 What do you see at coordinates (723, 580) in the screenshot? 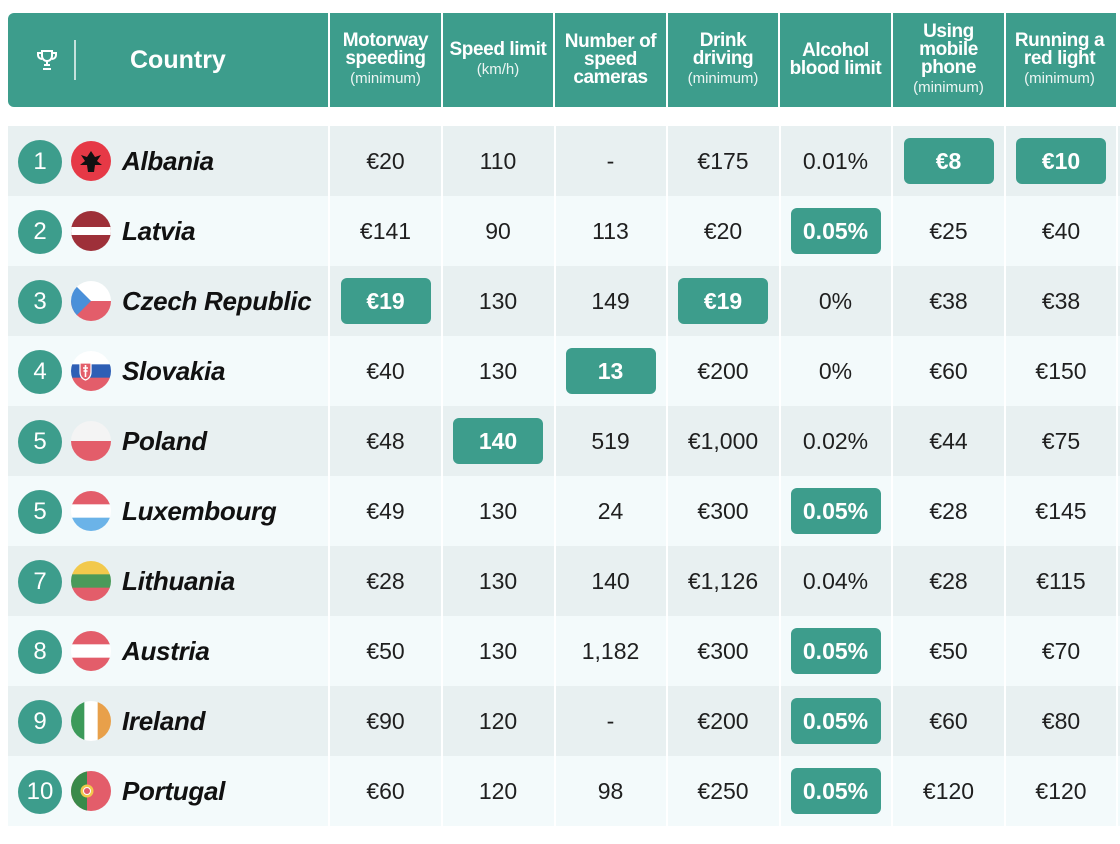
I see `value-text: €1,126` at bounding box center [723, 580].